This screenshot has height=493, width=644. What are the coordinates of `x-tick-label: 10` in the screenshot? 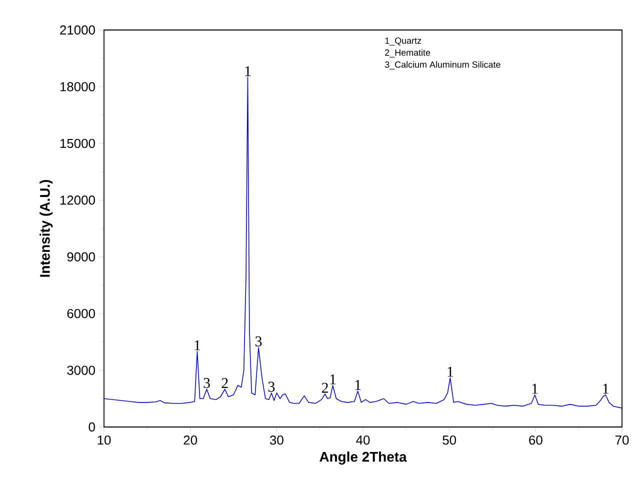 It's located at (104, 440).